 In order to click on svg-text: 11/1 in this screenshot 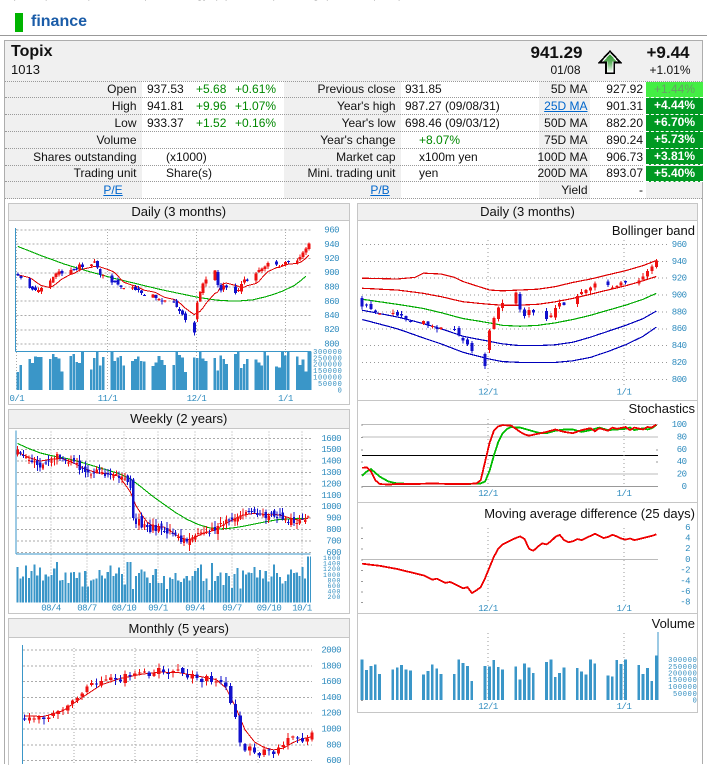, I will do `click(107, 399)`.